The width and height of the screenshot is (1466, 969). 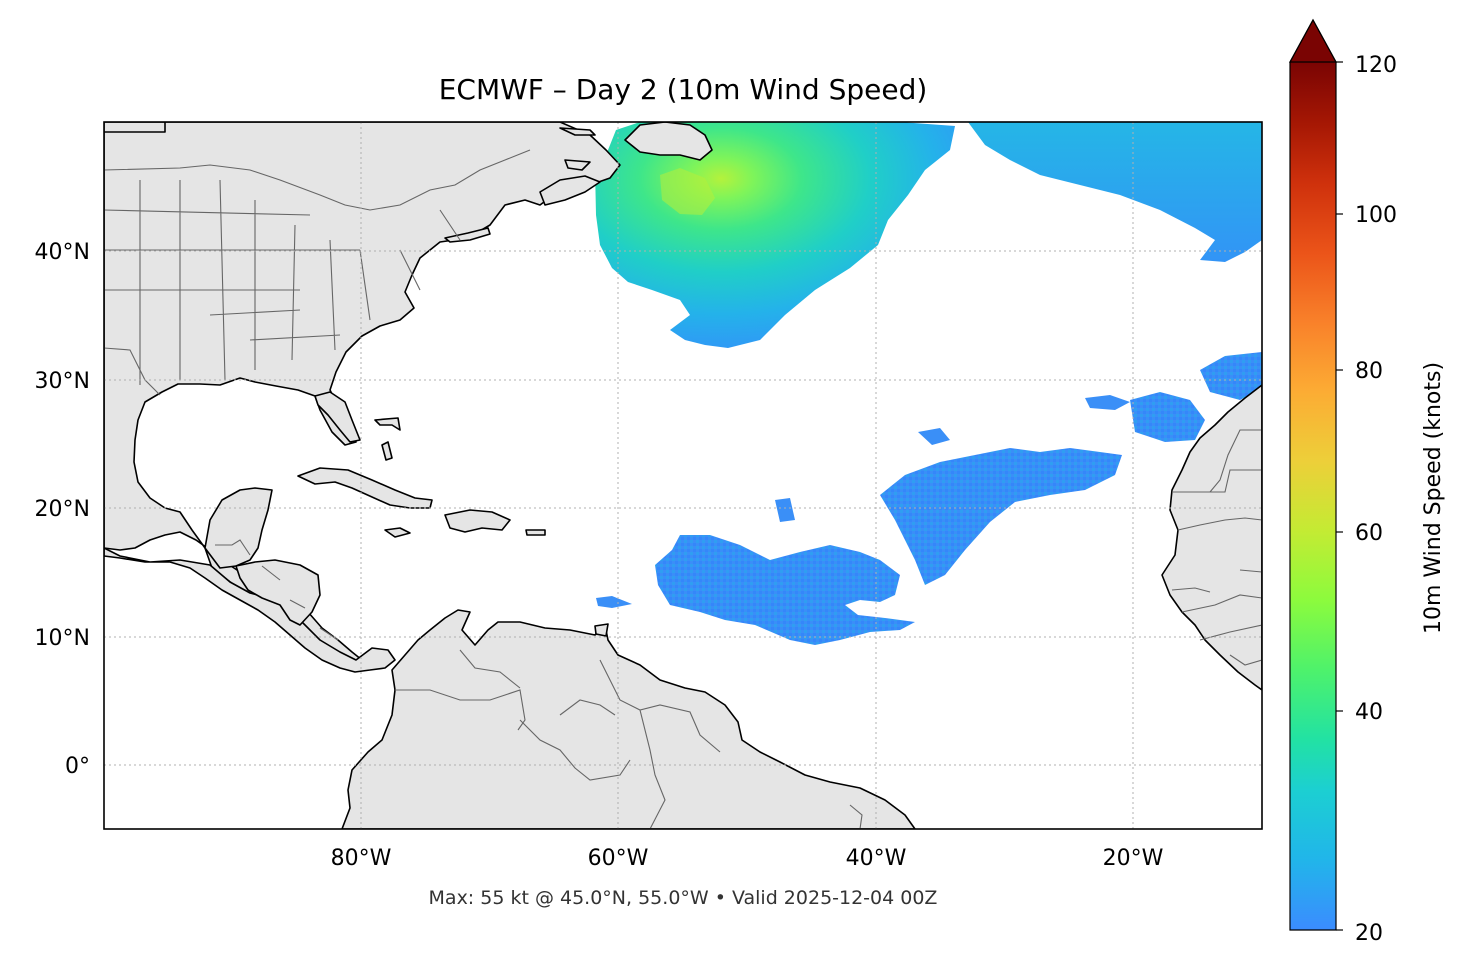 I want to click on greenland-ne-land, so click(x=135, y=127).